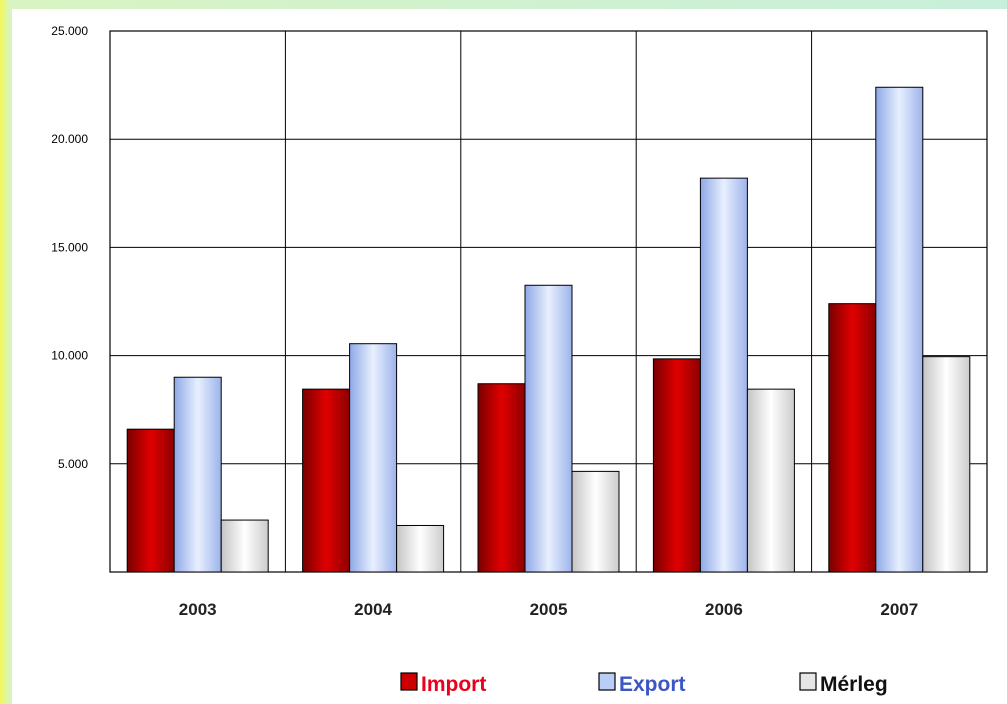  Describe the element at coordinates (69, 31) in the screenshot. I see `y-tick-label: 25.000` at that location.